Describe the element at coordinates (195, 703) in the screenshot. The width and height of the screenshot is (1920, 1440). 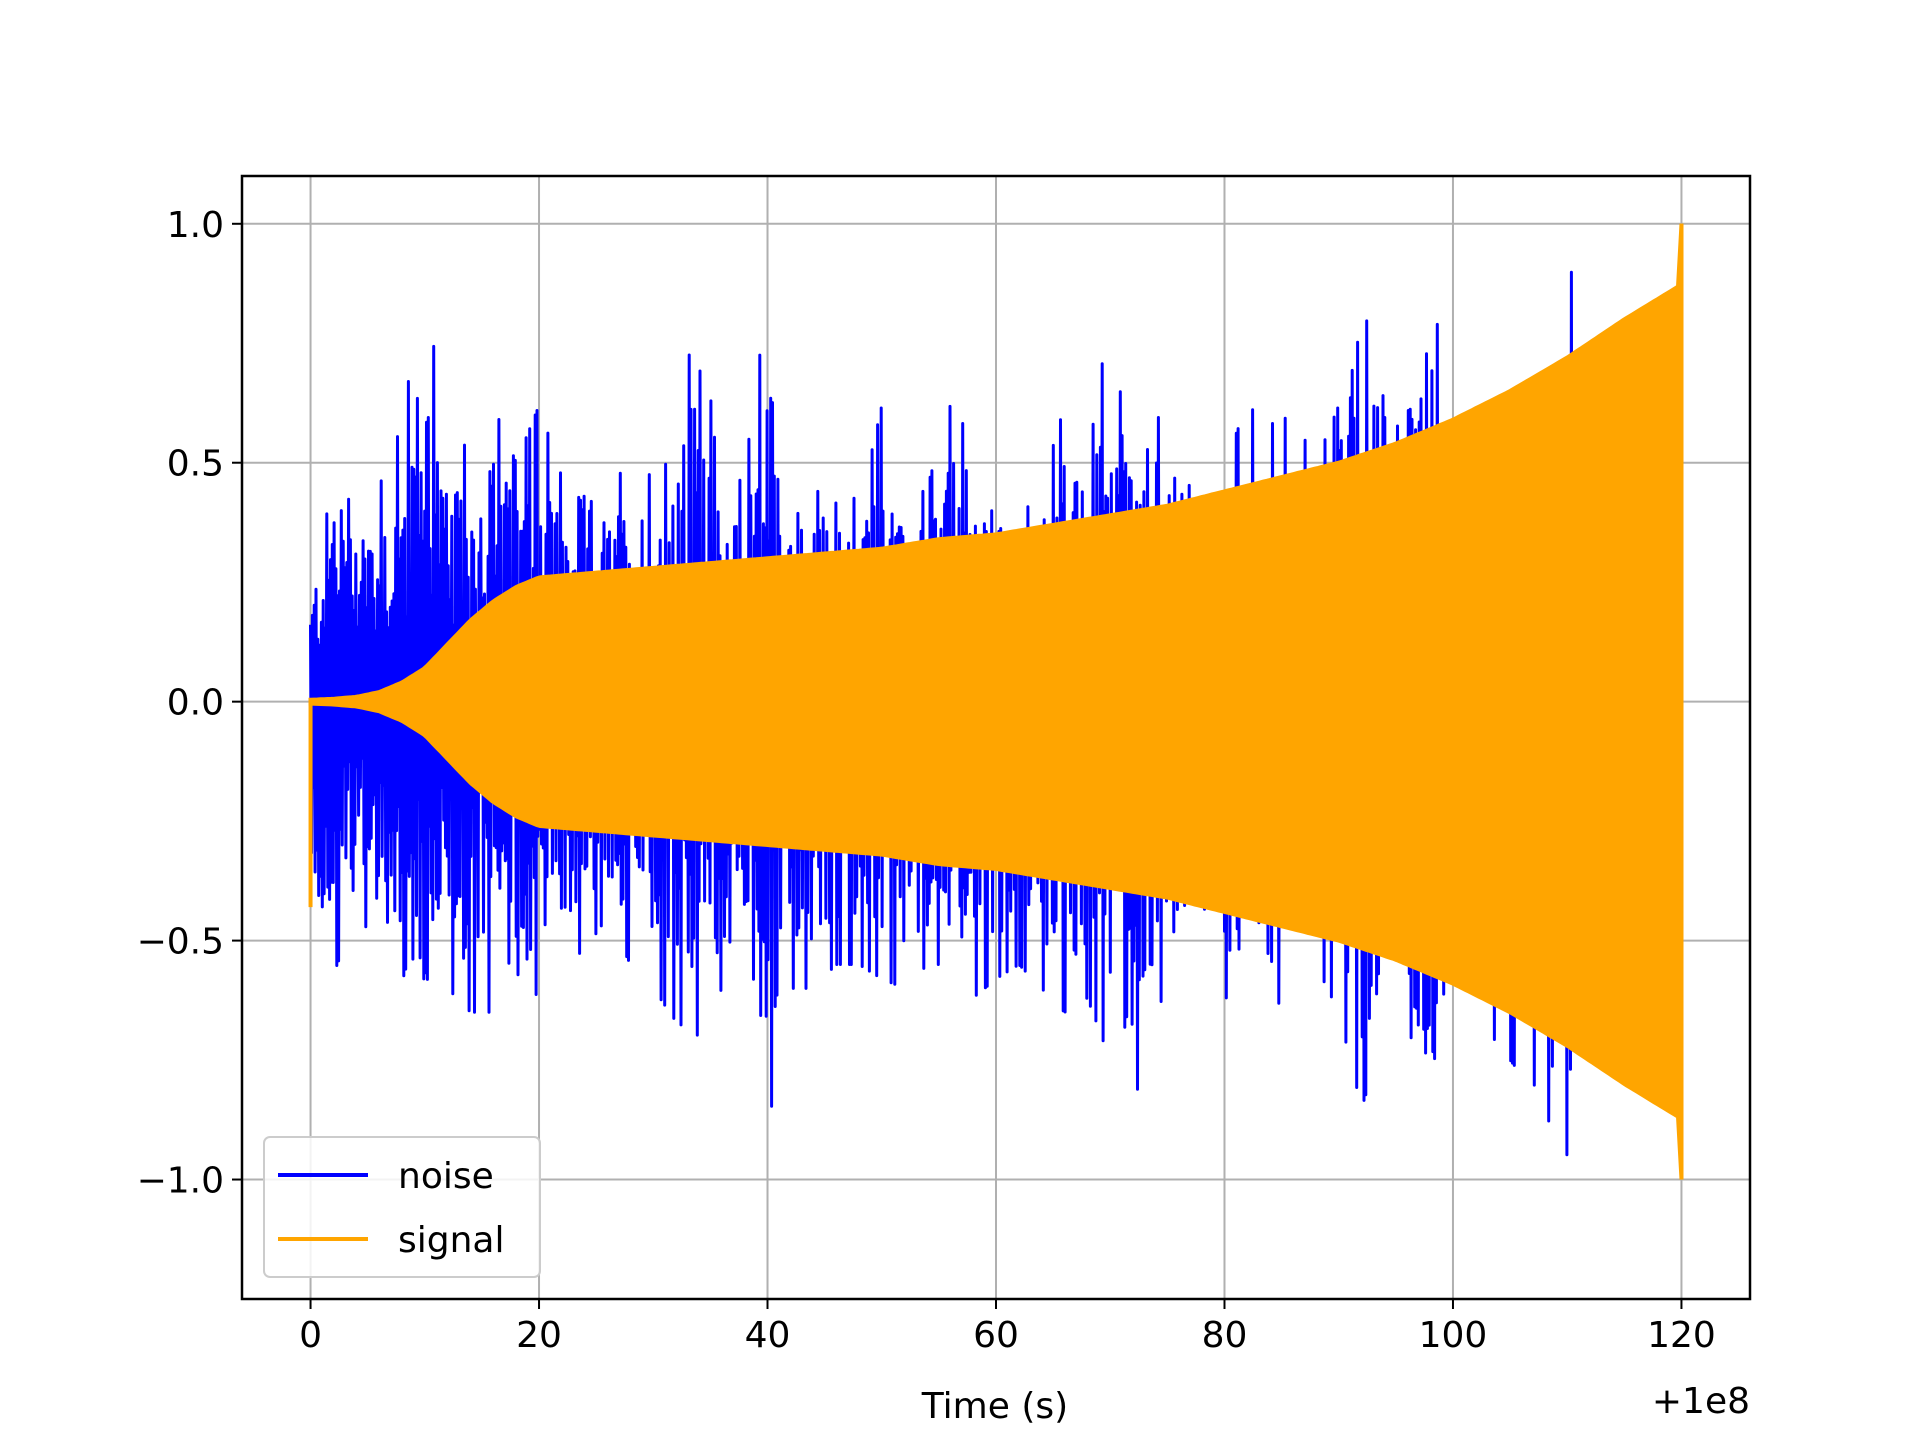
I see `y-tick-label: 0.0` at that location.